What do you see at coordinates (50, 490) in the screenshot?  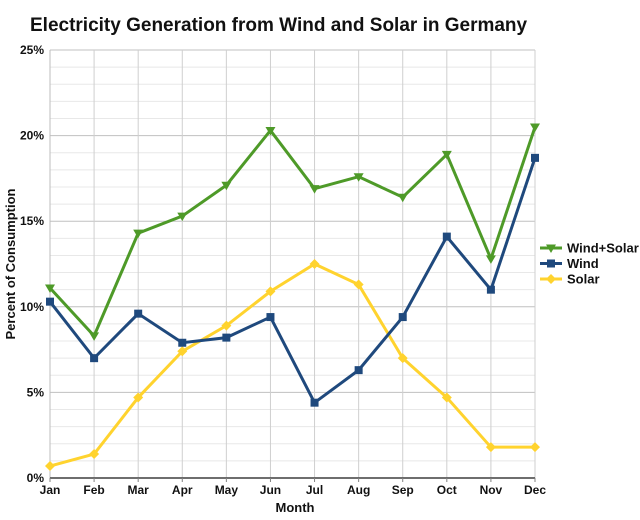 I see `x-tick-label: Jan` at bounding box center [50, 490].